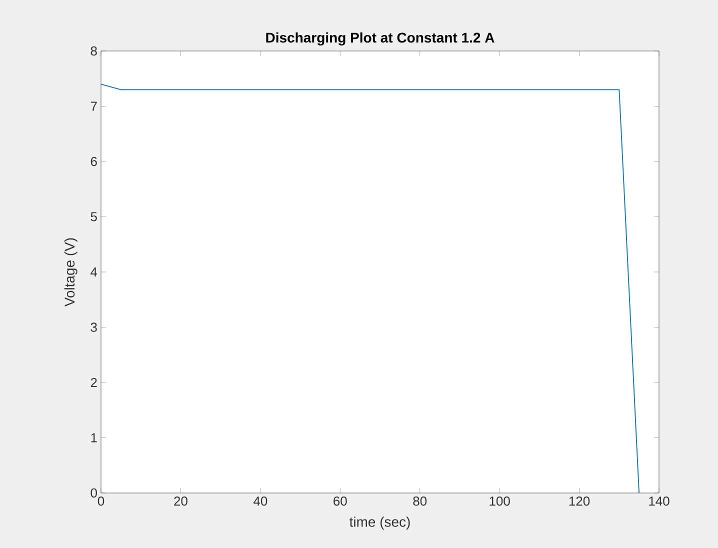 The height and width of the screenshot is (548, 718). What do you see at coordinates (93, 51) in the screenshot?
I see `y-tick-label: 8` at bounding box center [93, 51].